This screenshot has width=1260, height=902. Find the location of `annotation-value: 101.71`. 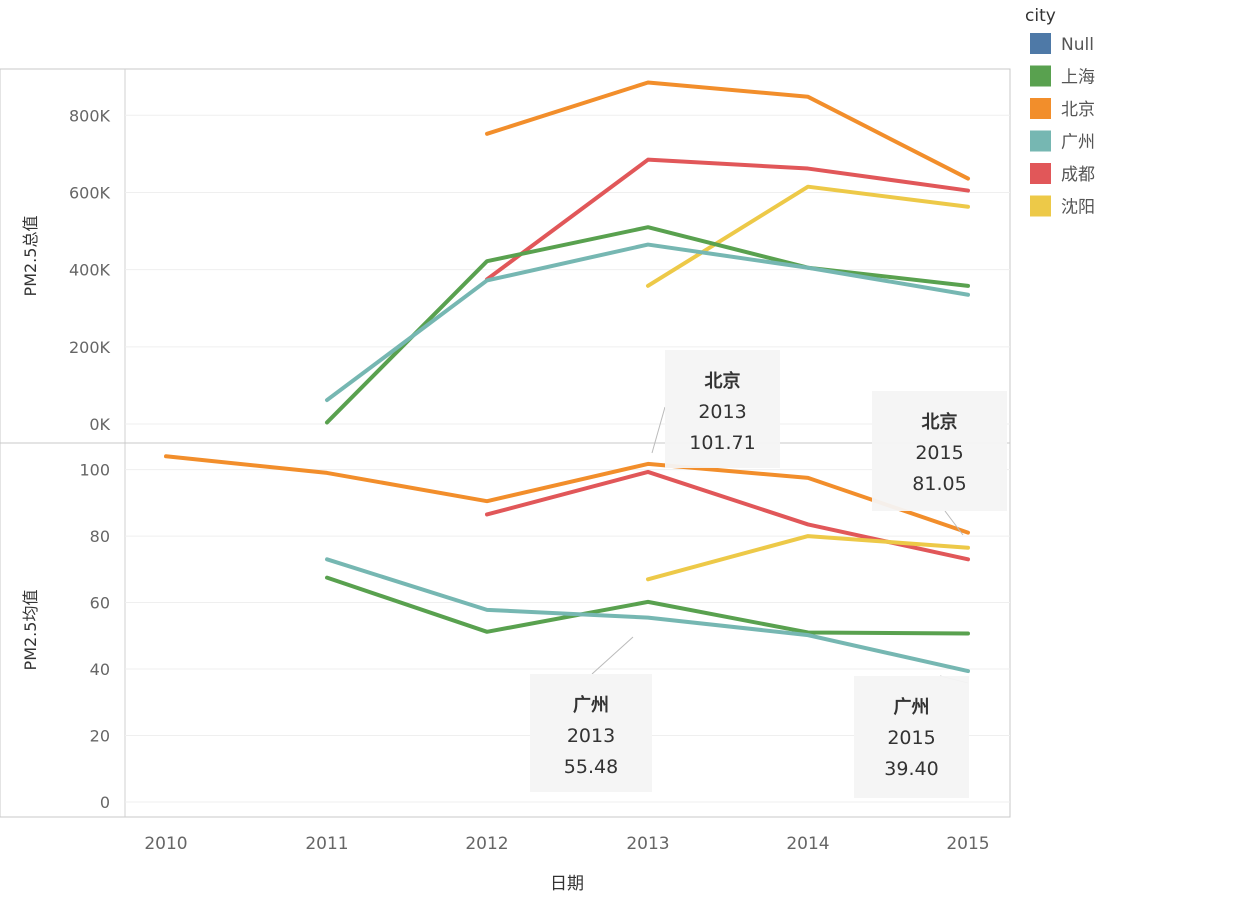

annotation-value: 101.71 is located at coordinates (722, 443).